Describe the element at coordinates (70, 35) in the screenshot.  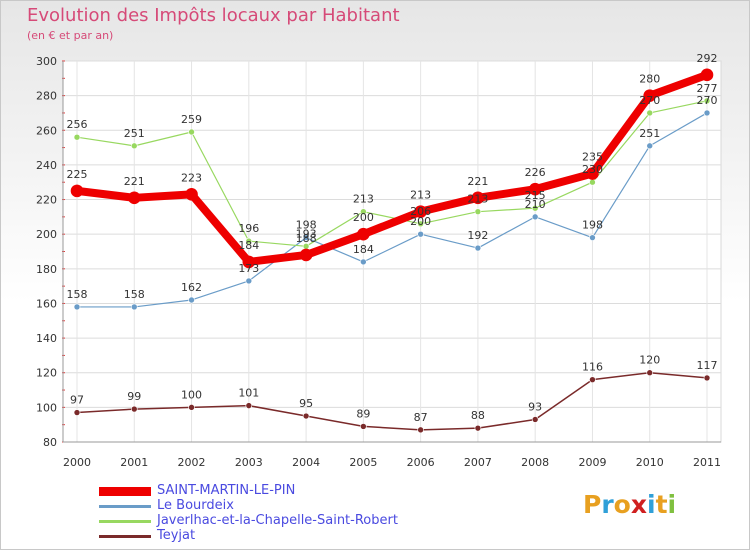
I see `chart-subtitle: (en € et par an)` at that location.